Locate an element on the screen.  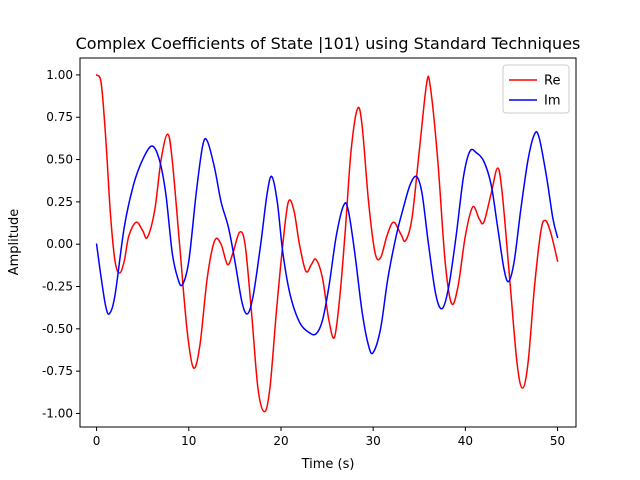
legend-box is located at coordinates (536, 89).